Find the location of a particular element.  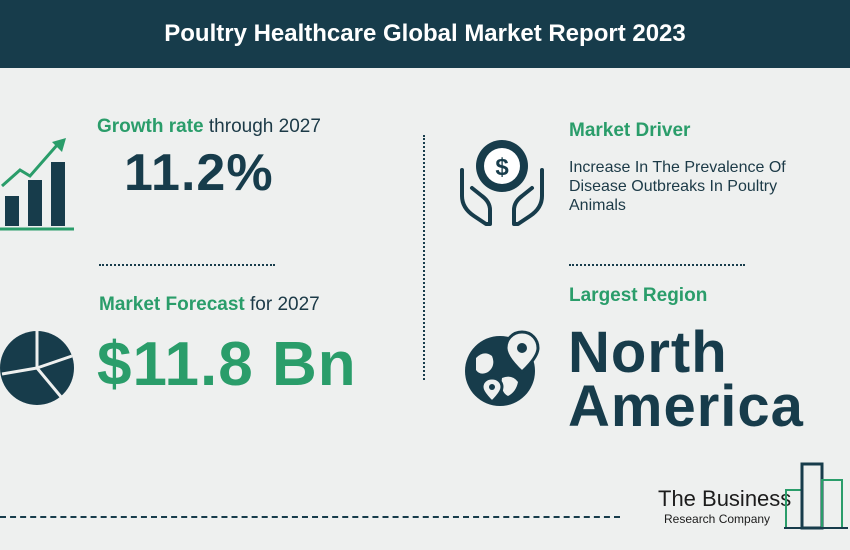

driver-label: Market Driver is located at coordinates (630, 130).